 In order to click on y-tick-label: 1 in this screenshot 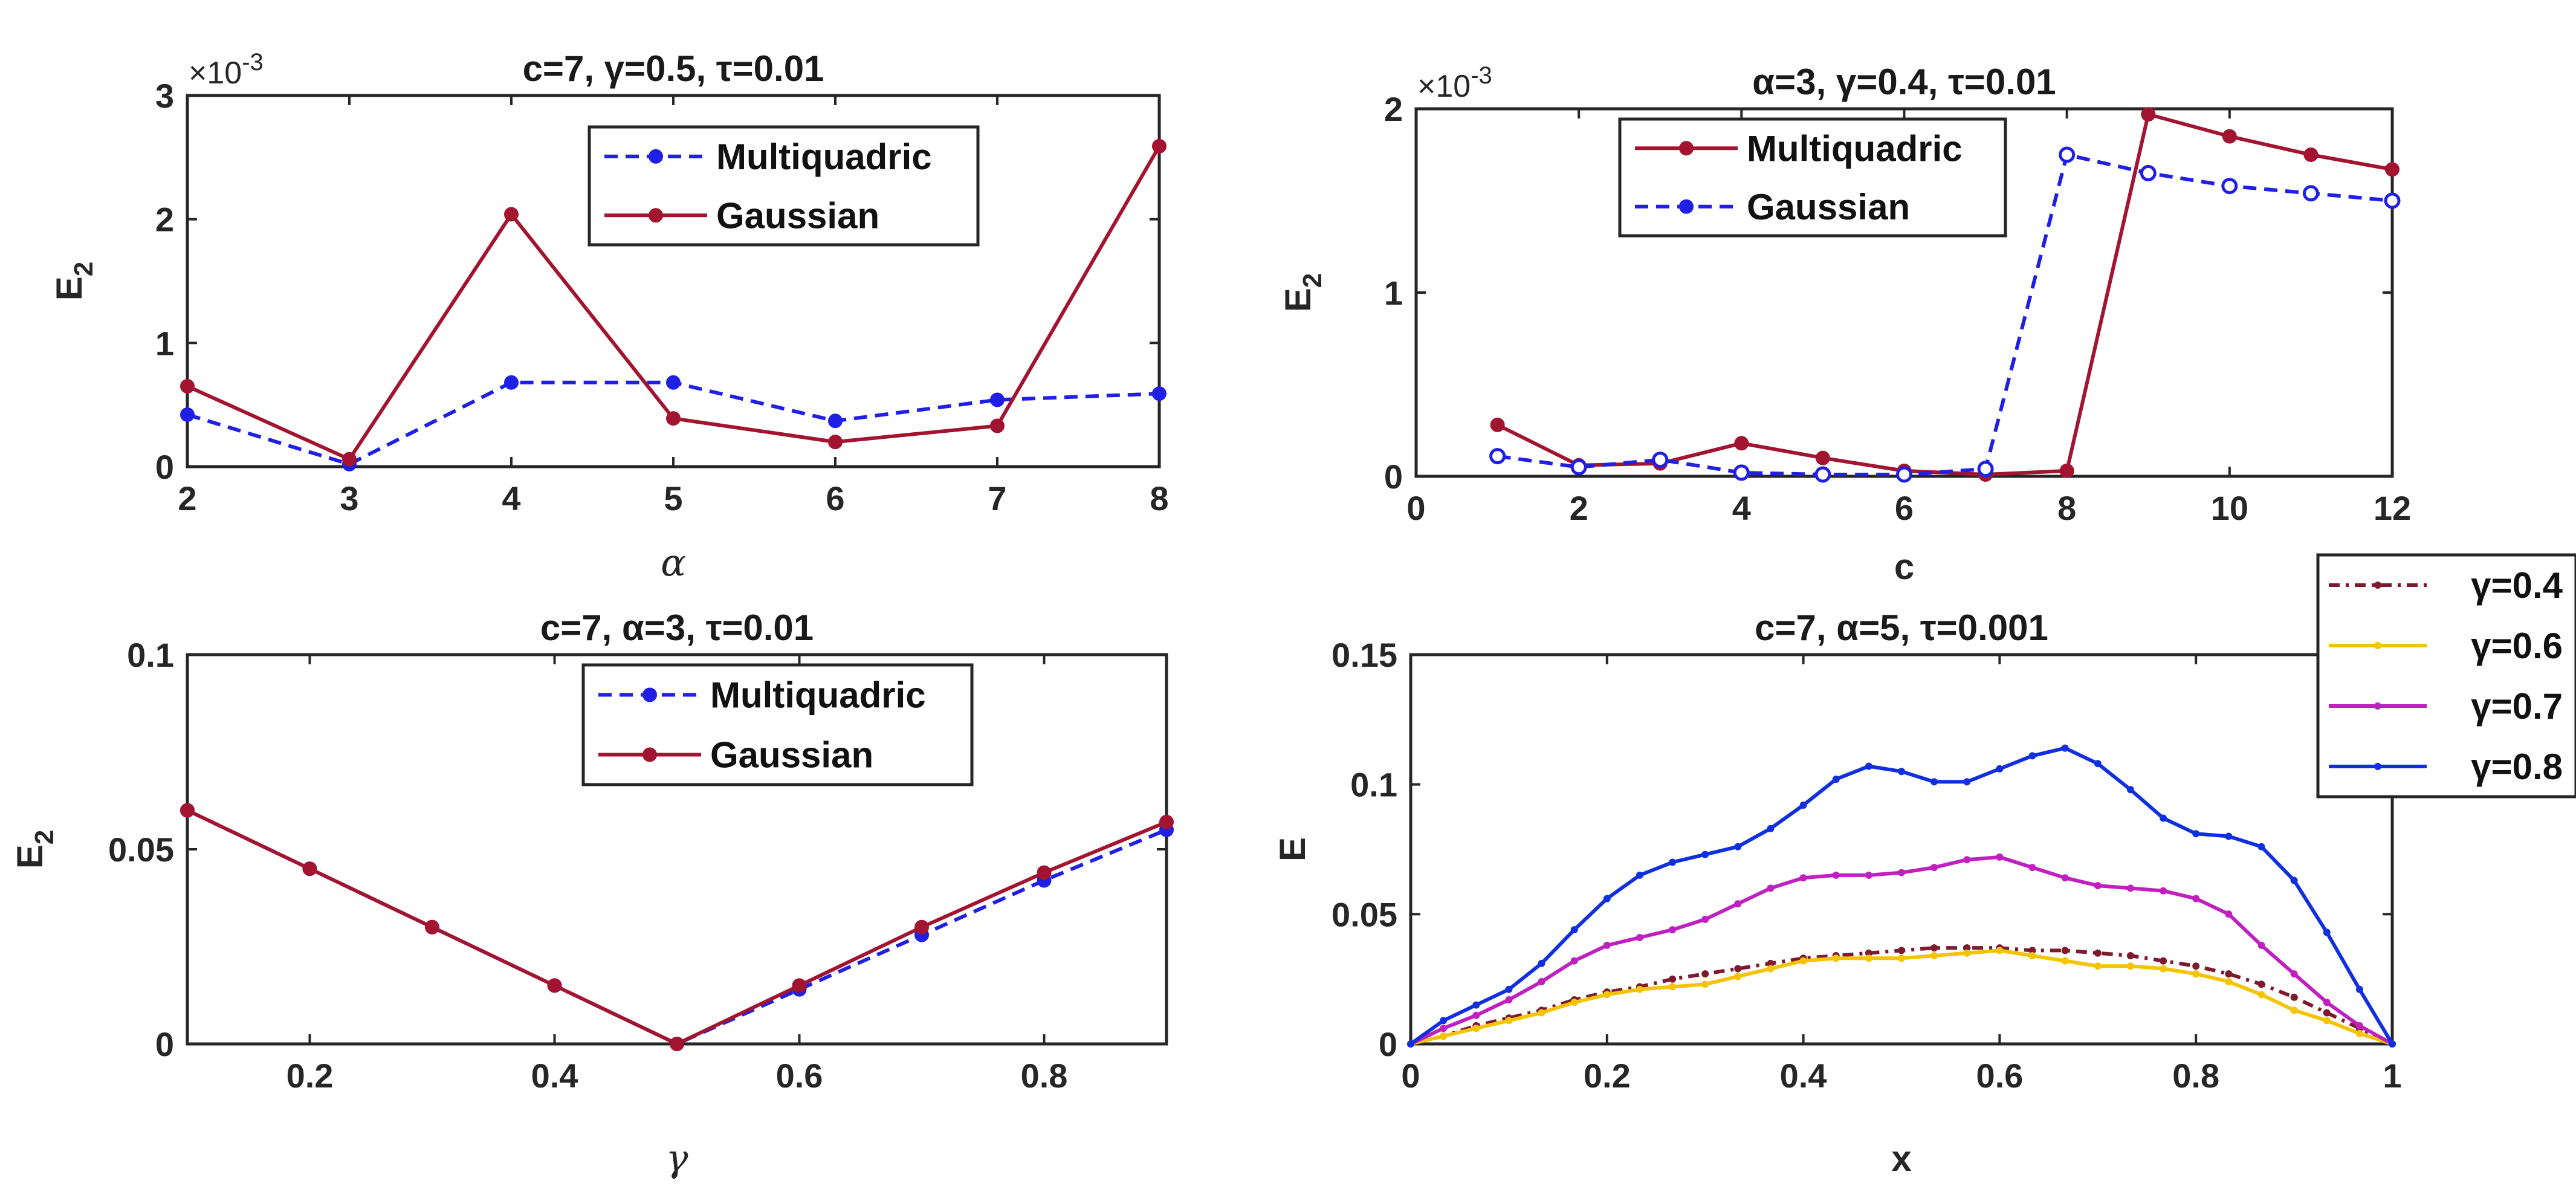, I will do `click(1393, 293)`.